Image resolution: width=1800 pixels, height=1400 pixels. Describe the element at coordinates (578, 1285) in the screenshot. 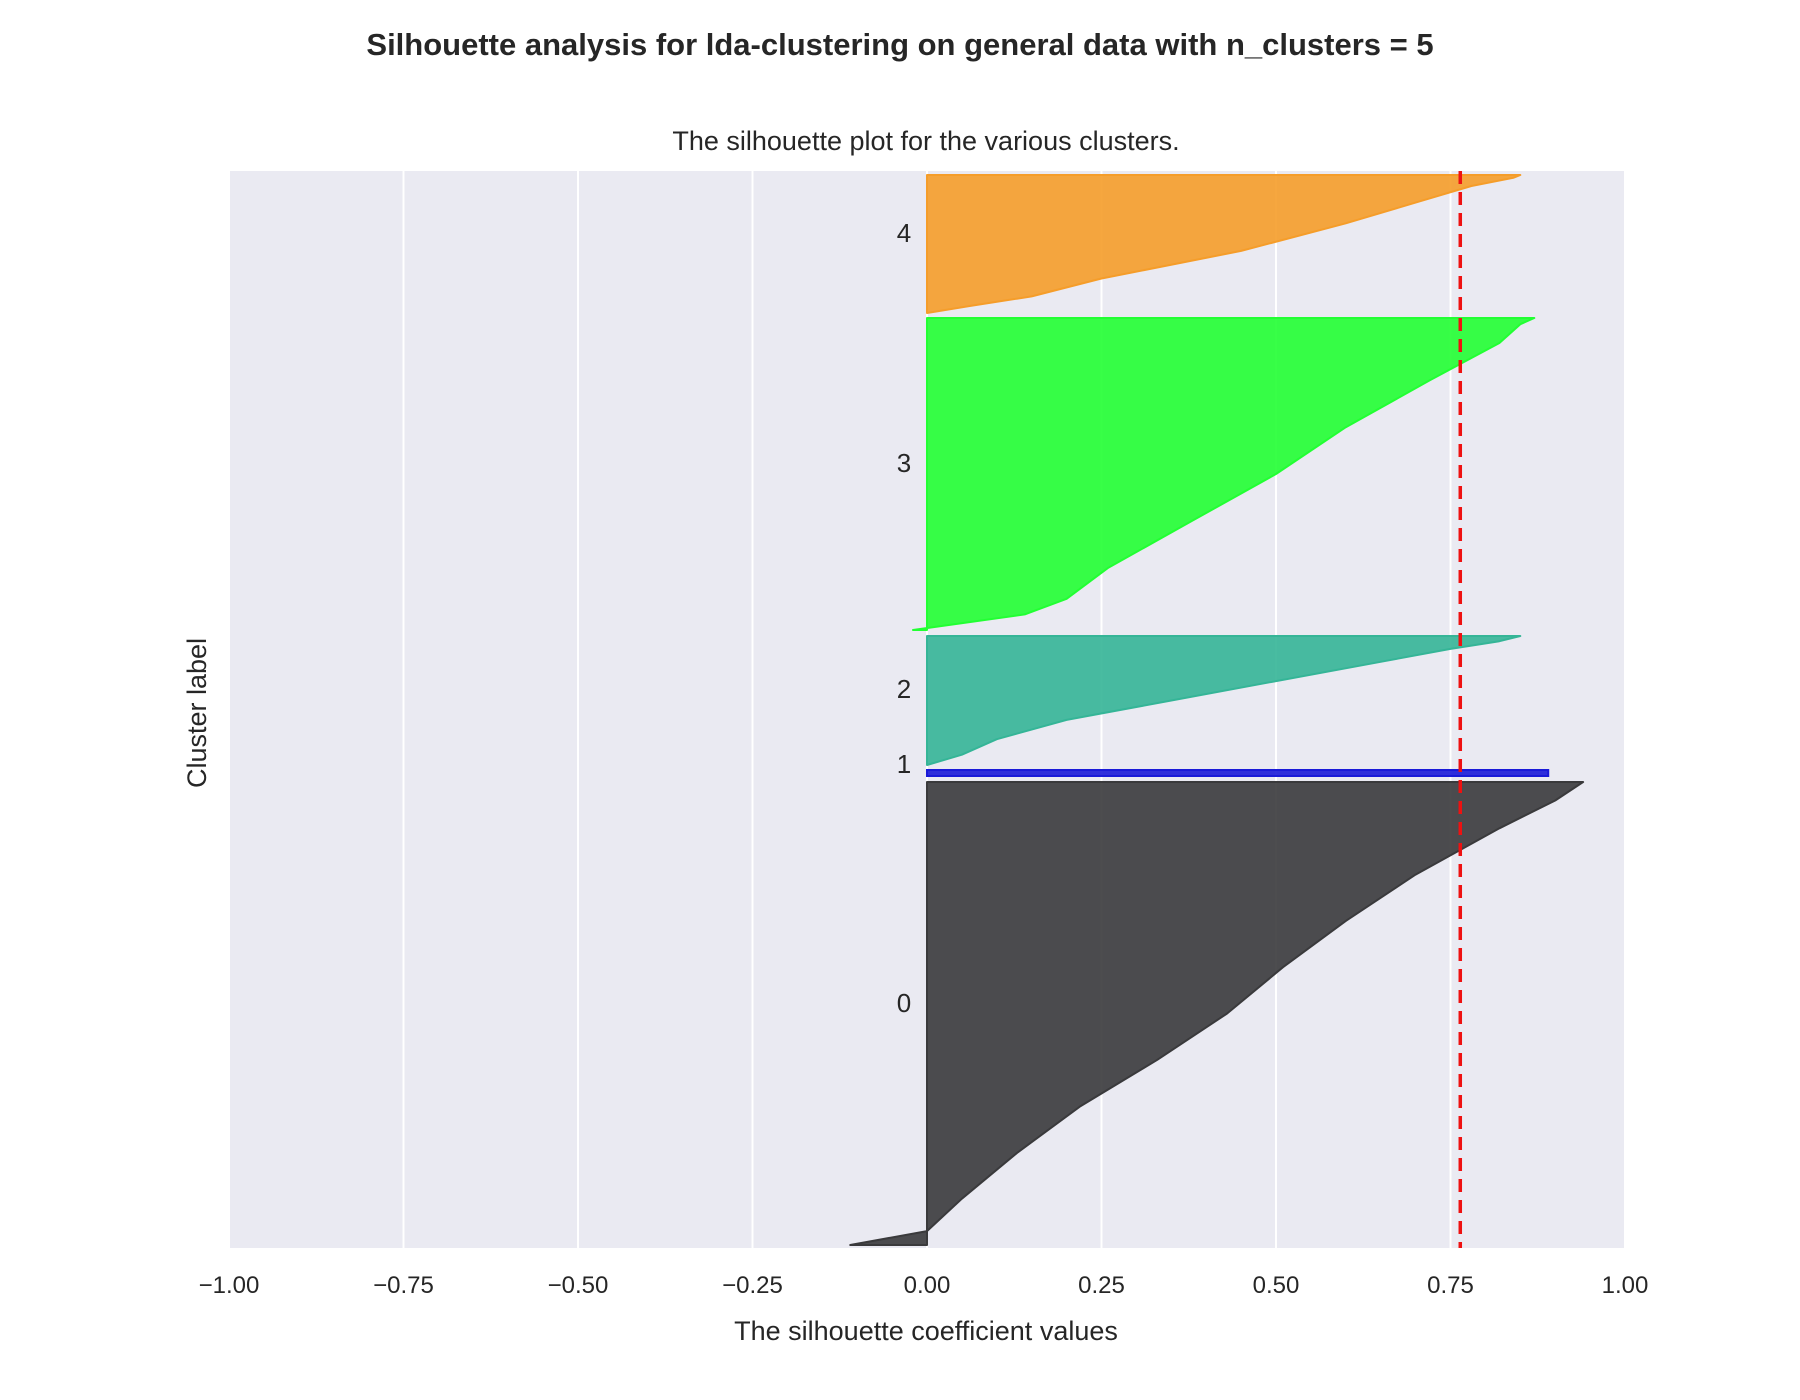

I see `x-tick-label-2: −0.50` at that location.